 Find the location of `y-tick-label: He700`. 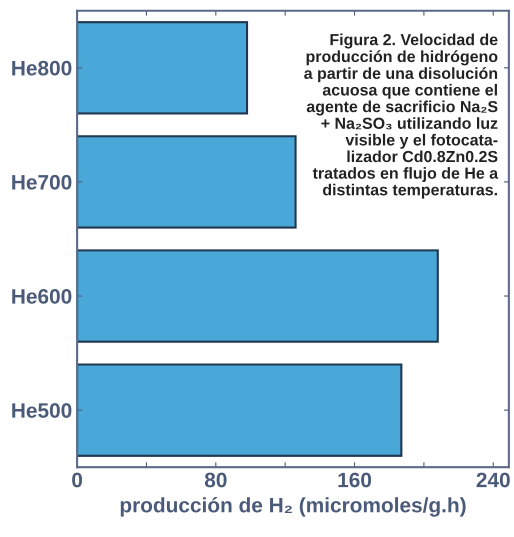

y-tick-label: He700 is located at coordinates (42, 182).